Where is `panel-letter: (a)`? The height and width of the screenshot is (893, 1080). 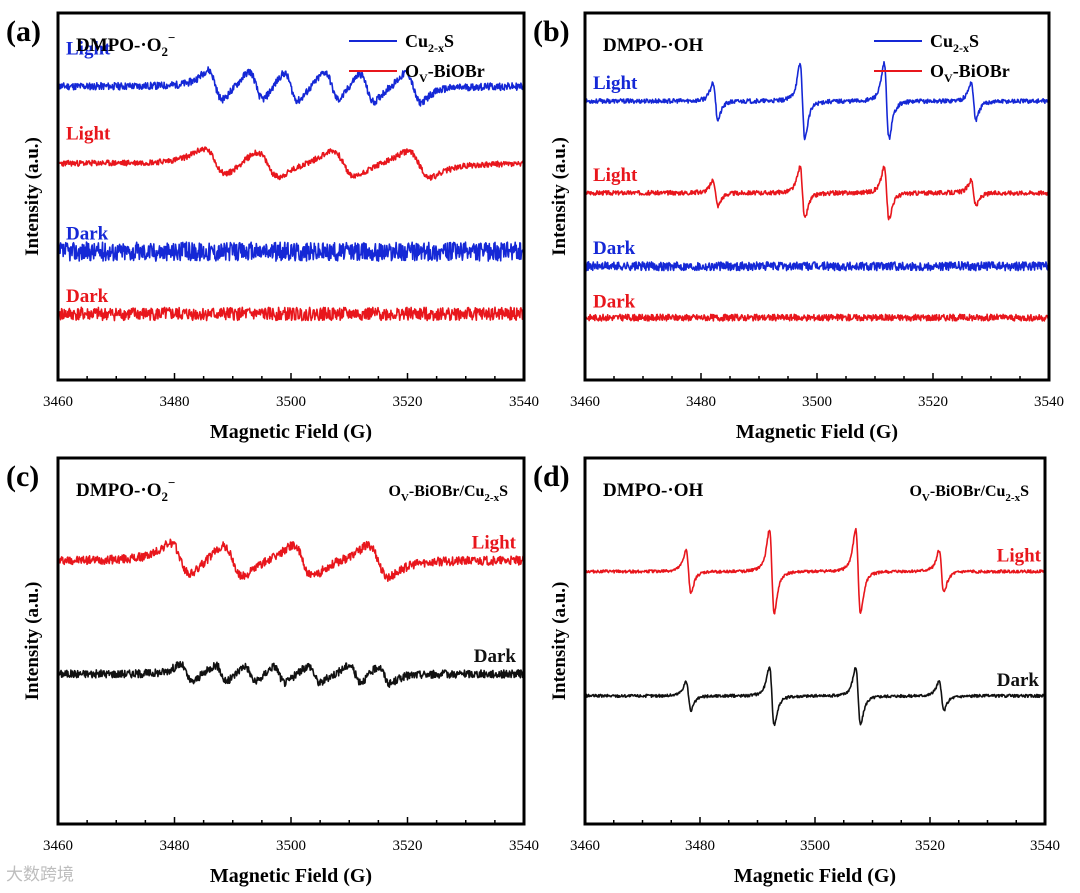
panel-letter: (a) is located at coordinates (23, 31).